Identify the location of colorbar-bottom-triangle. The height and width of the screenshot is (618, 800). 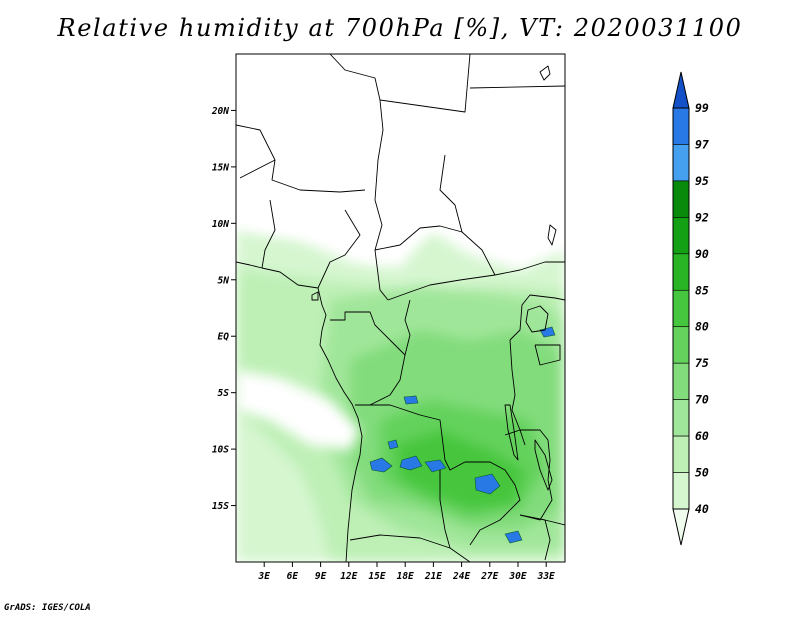
(681, 527).